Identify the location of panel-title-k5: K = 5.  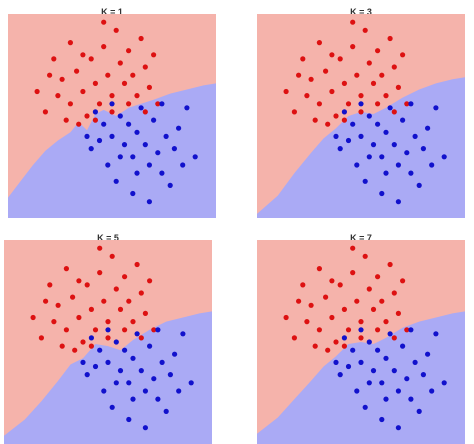
(108, 238).